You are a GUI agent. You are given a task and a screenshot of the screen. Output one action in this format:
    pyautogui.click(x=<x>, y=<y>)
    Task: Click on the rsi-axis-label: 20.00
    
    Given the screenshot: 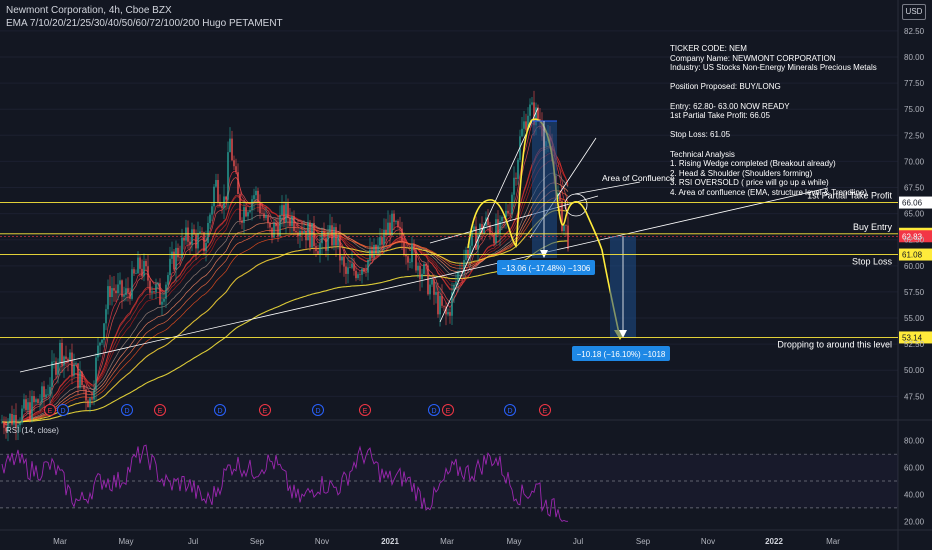 What is the action you would take?
    pyautogui.click(x=914, y=521)
    